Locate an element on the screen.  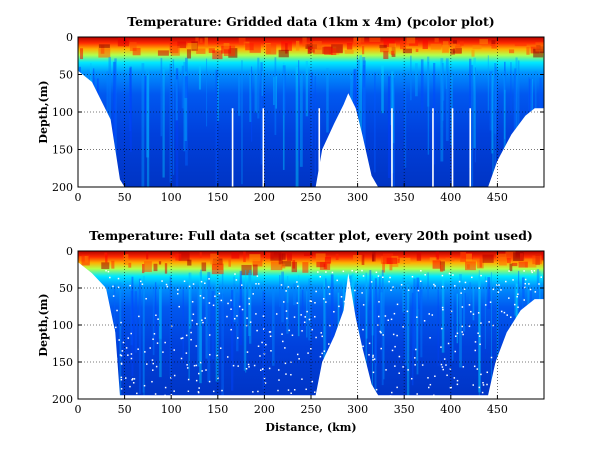
heatmap-data-gap-line is located at coordinates (470, 147).